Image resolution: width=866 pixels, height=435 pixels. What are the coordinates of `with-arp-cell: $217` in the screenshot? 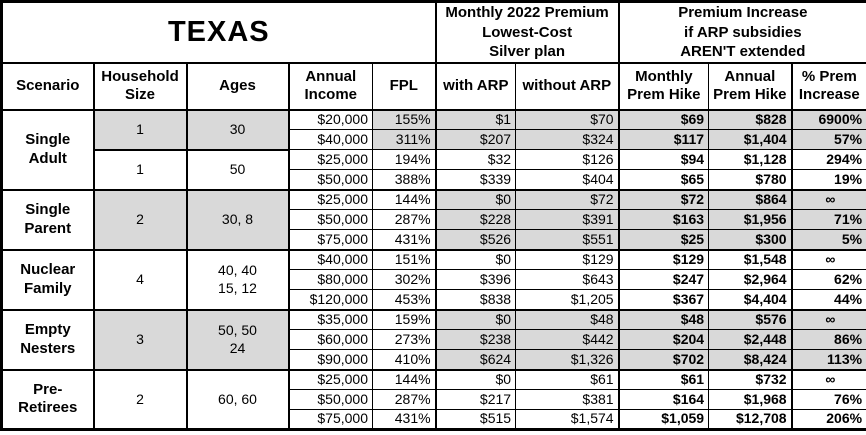 It's located at (475, 399).